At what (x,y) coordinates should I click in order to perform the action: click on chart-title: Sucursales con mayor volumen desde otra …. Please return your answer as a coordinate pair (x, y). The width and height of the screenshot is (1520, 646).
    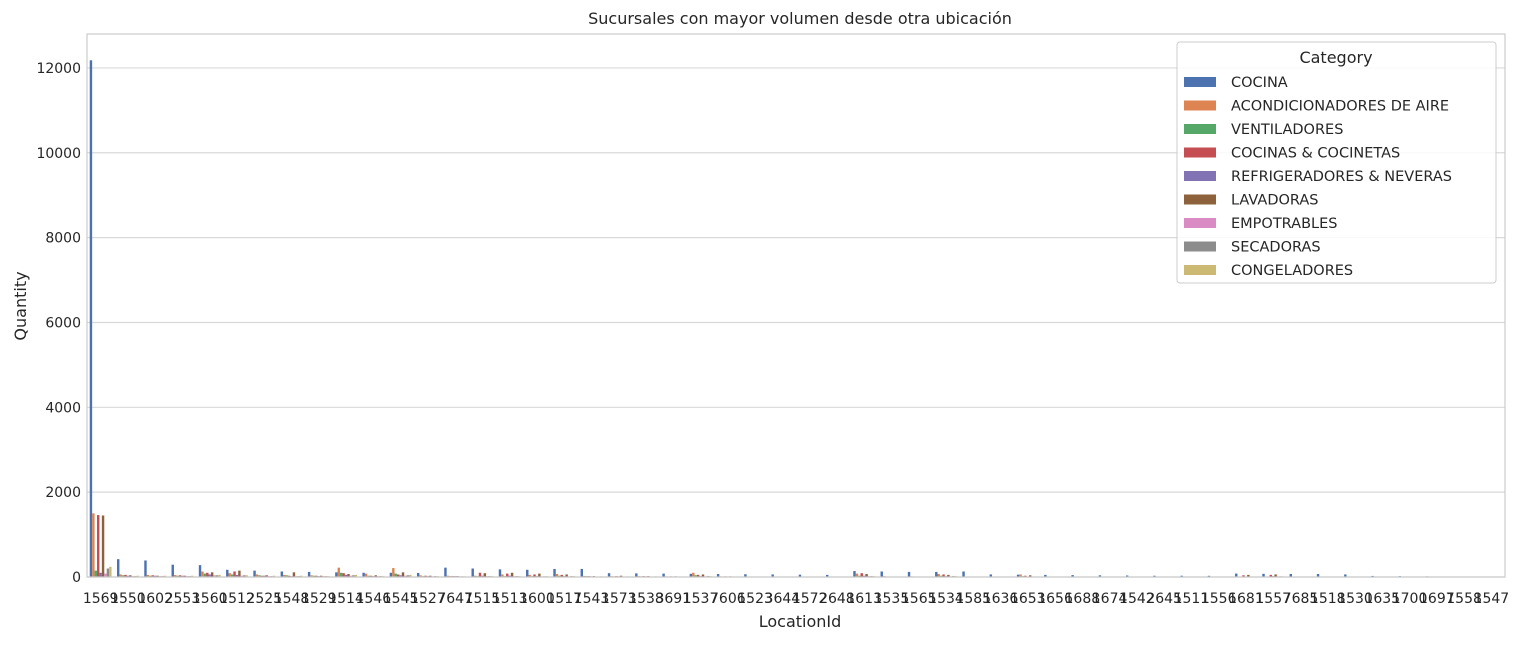
    Looking at the image, I should click on (800, 18).